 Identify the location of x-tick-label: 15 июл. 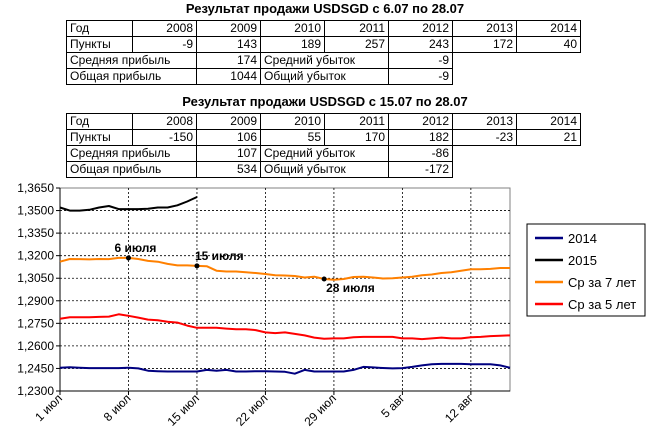
(184, 410).